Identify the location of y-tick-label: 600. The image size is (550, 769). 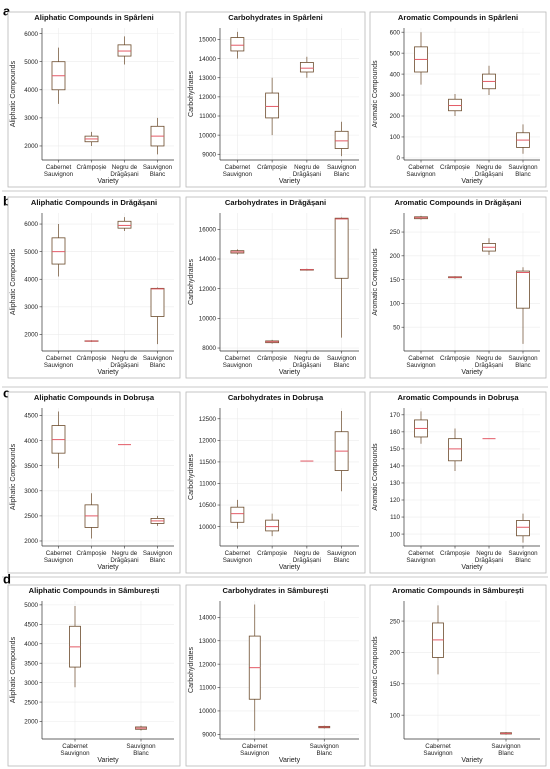
(395, 32).